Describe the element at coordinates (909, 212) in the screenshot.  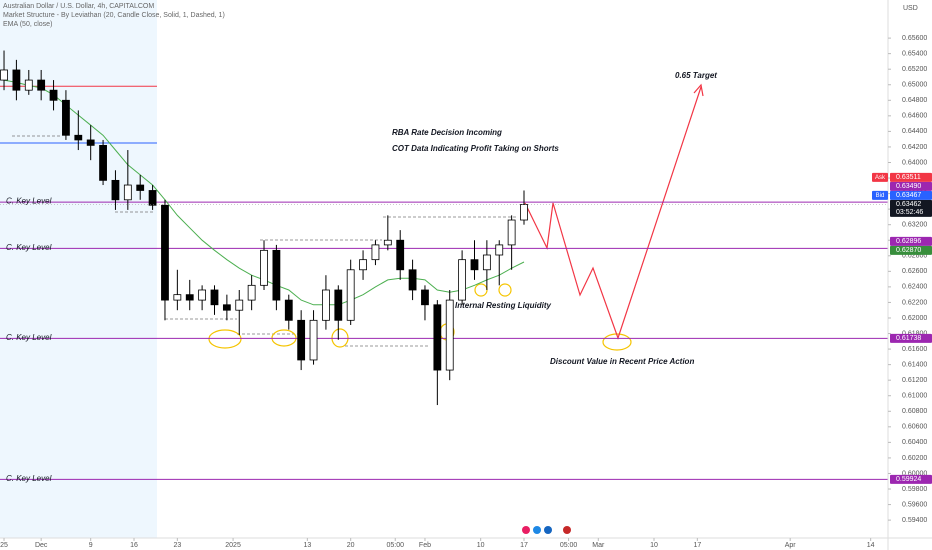
I see `countdown: 03:52:46` at that location.